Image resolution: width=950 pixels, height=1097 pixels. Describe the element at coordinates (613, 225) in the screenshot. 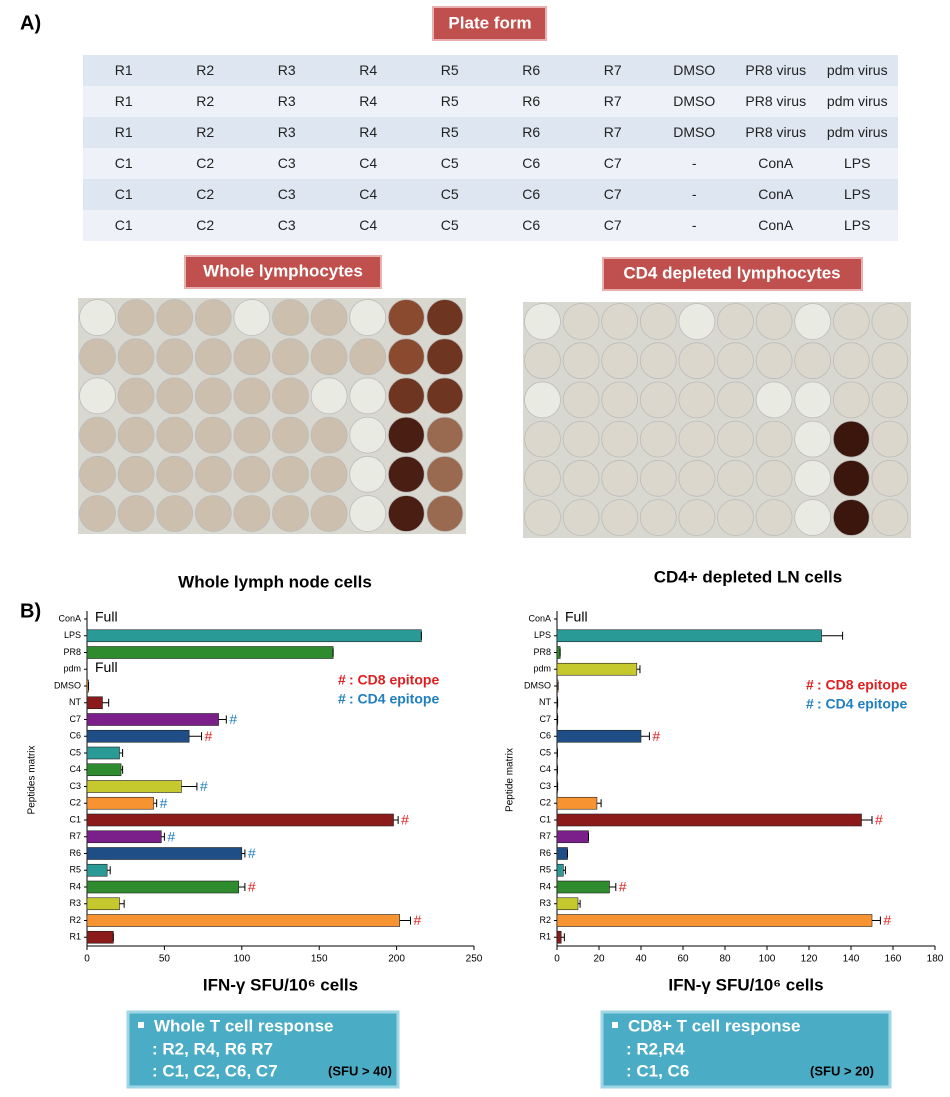

I see `table-cell: C7` at that location.